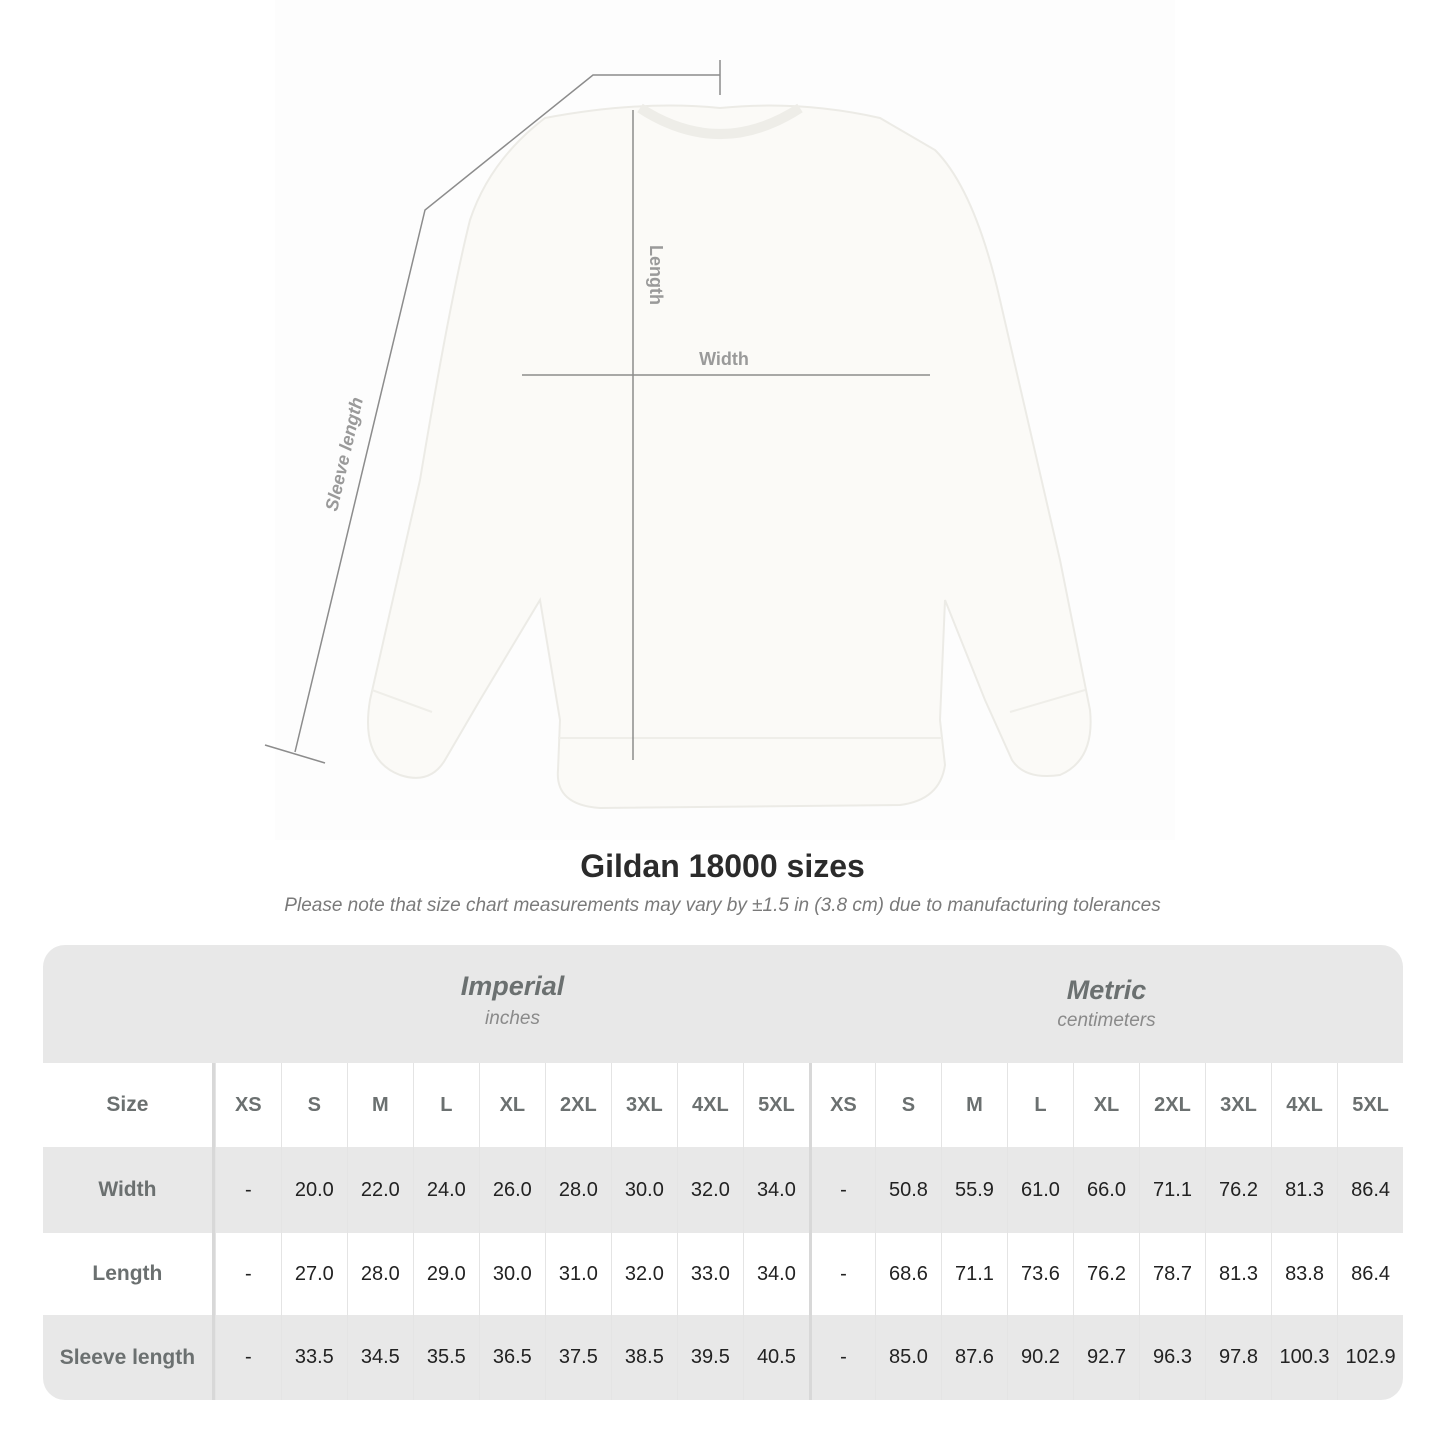 Image resolution: width=1445 pixels, height=1445 pixels. I want to click on metric-value: 85.0, so click(907, 1357).